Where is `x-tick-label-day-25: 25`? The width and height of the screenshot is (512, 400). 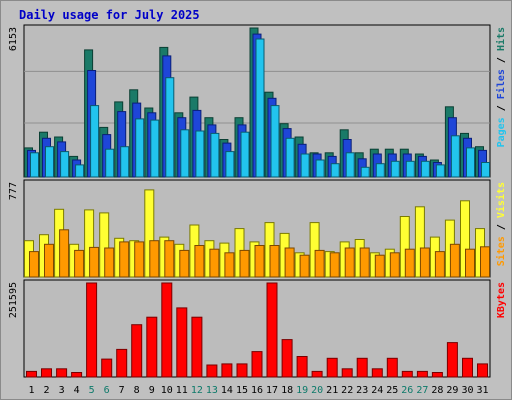
x-tick-label-day-25: 25 is located at coordinates (392, 390).